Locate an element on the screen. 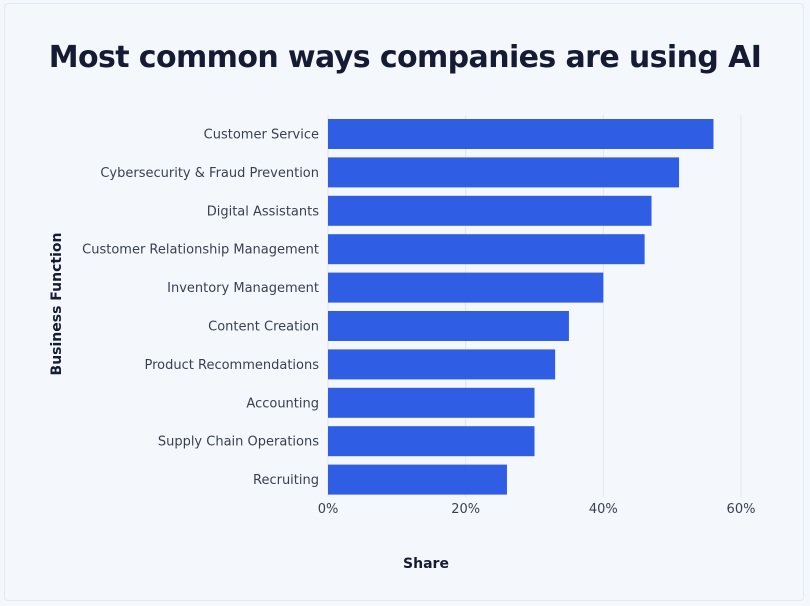 This screenshot has width=810, height=606. x-tick-label: 0% is located at coordinates (328, 509).